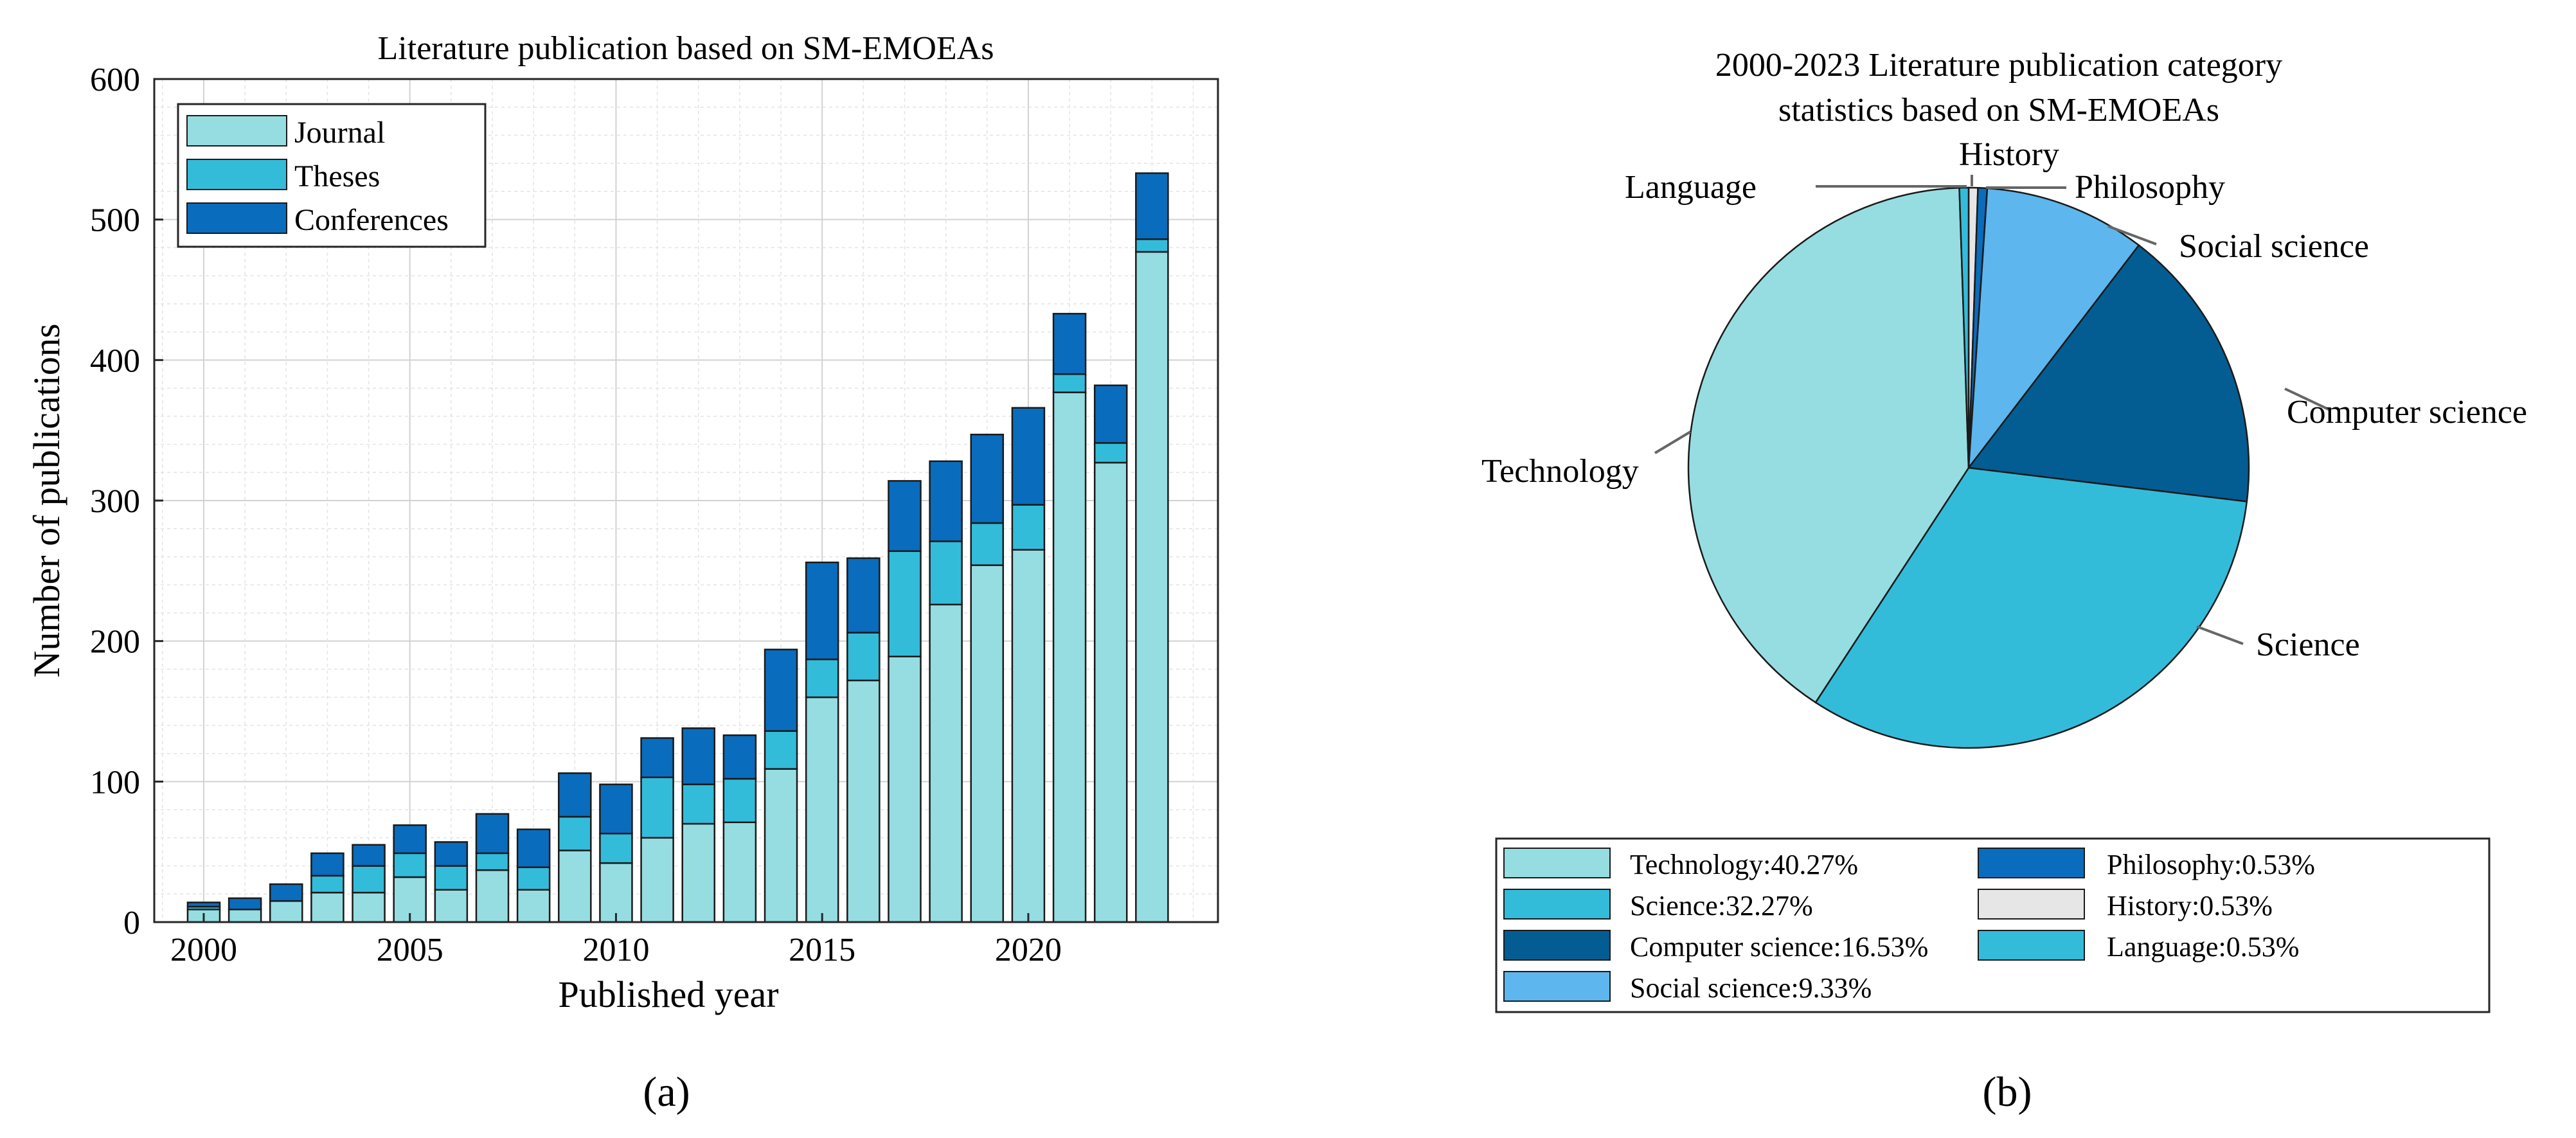  What do you see at coordinates (863, 657) in the screenshot?
I see `bar-segment-theses-2016` at bounding box center [863, 657].